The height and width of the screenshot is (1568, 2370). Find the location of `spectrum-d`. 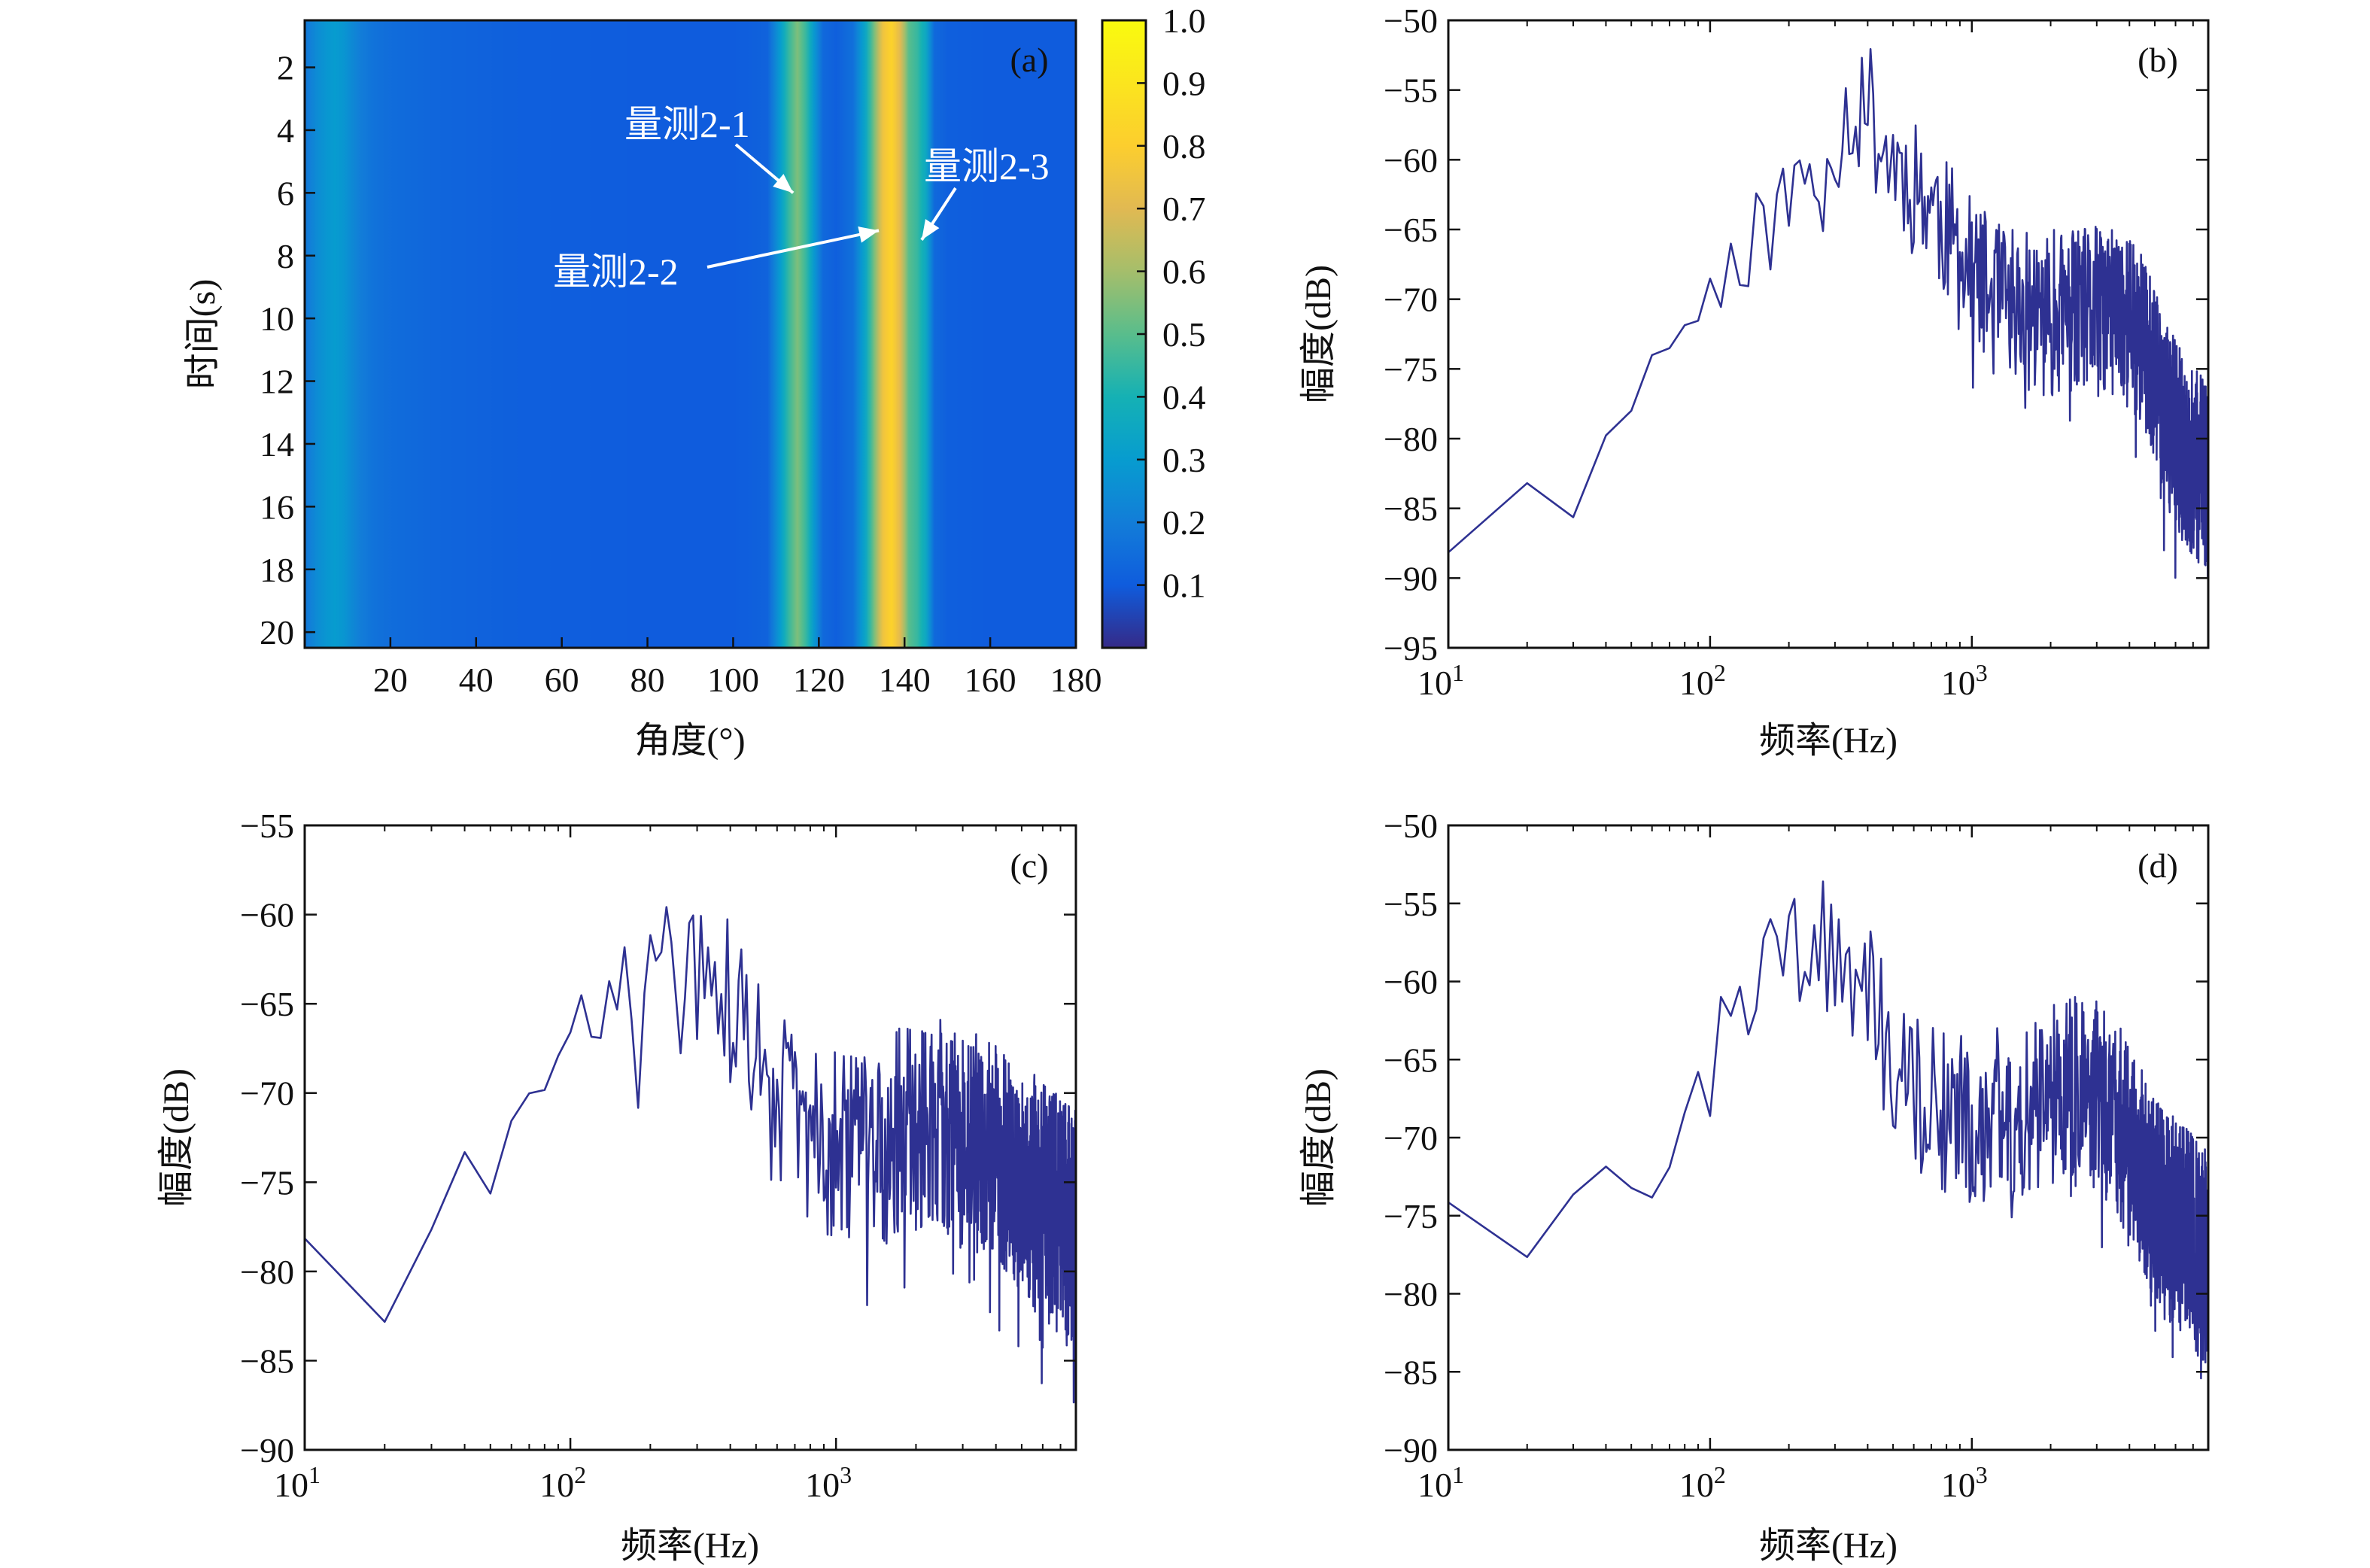

spectrum-d is located at coordinates (1828, 1130).